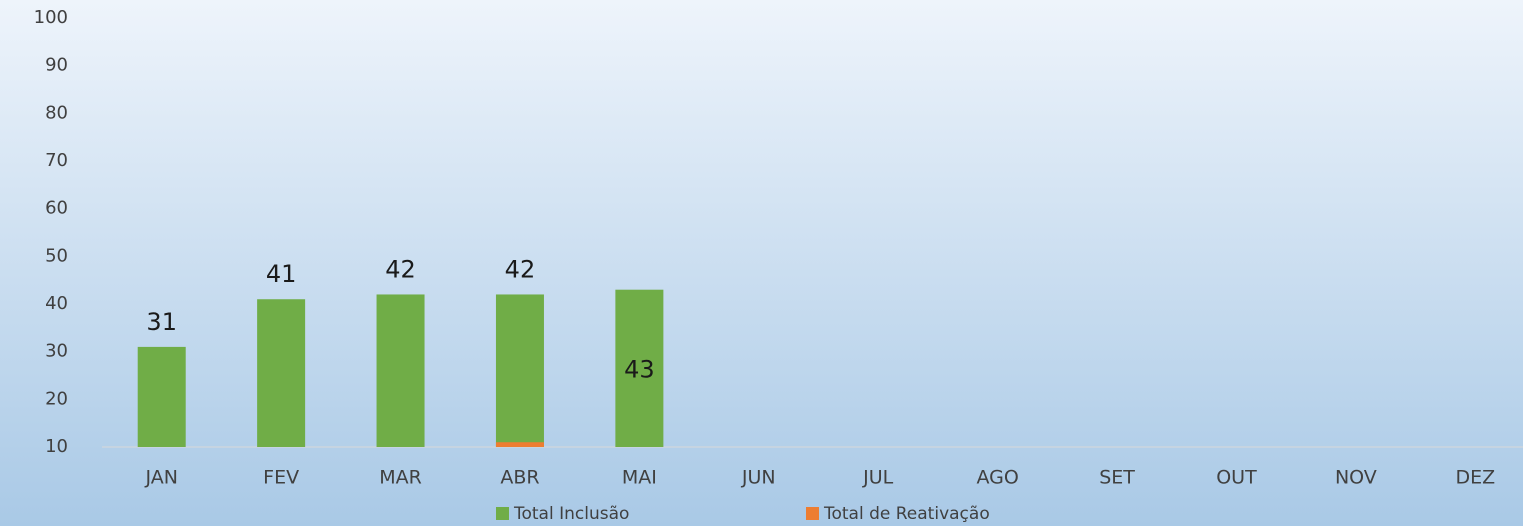 The height and width of the screenshot is (526, 1523). I want to click on x-tick-label: DEZ, so click(1475, 478).